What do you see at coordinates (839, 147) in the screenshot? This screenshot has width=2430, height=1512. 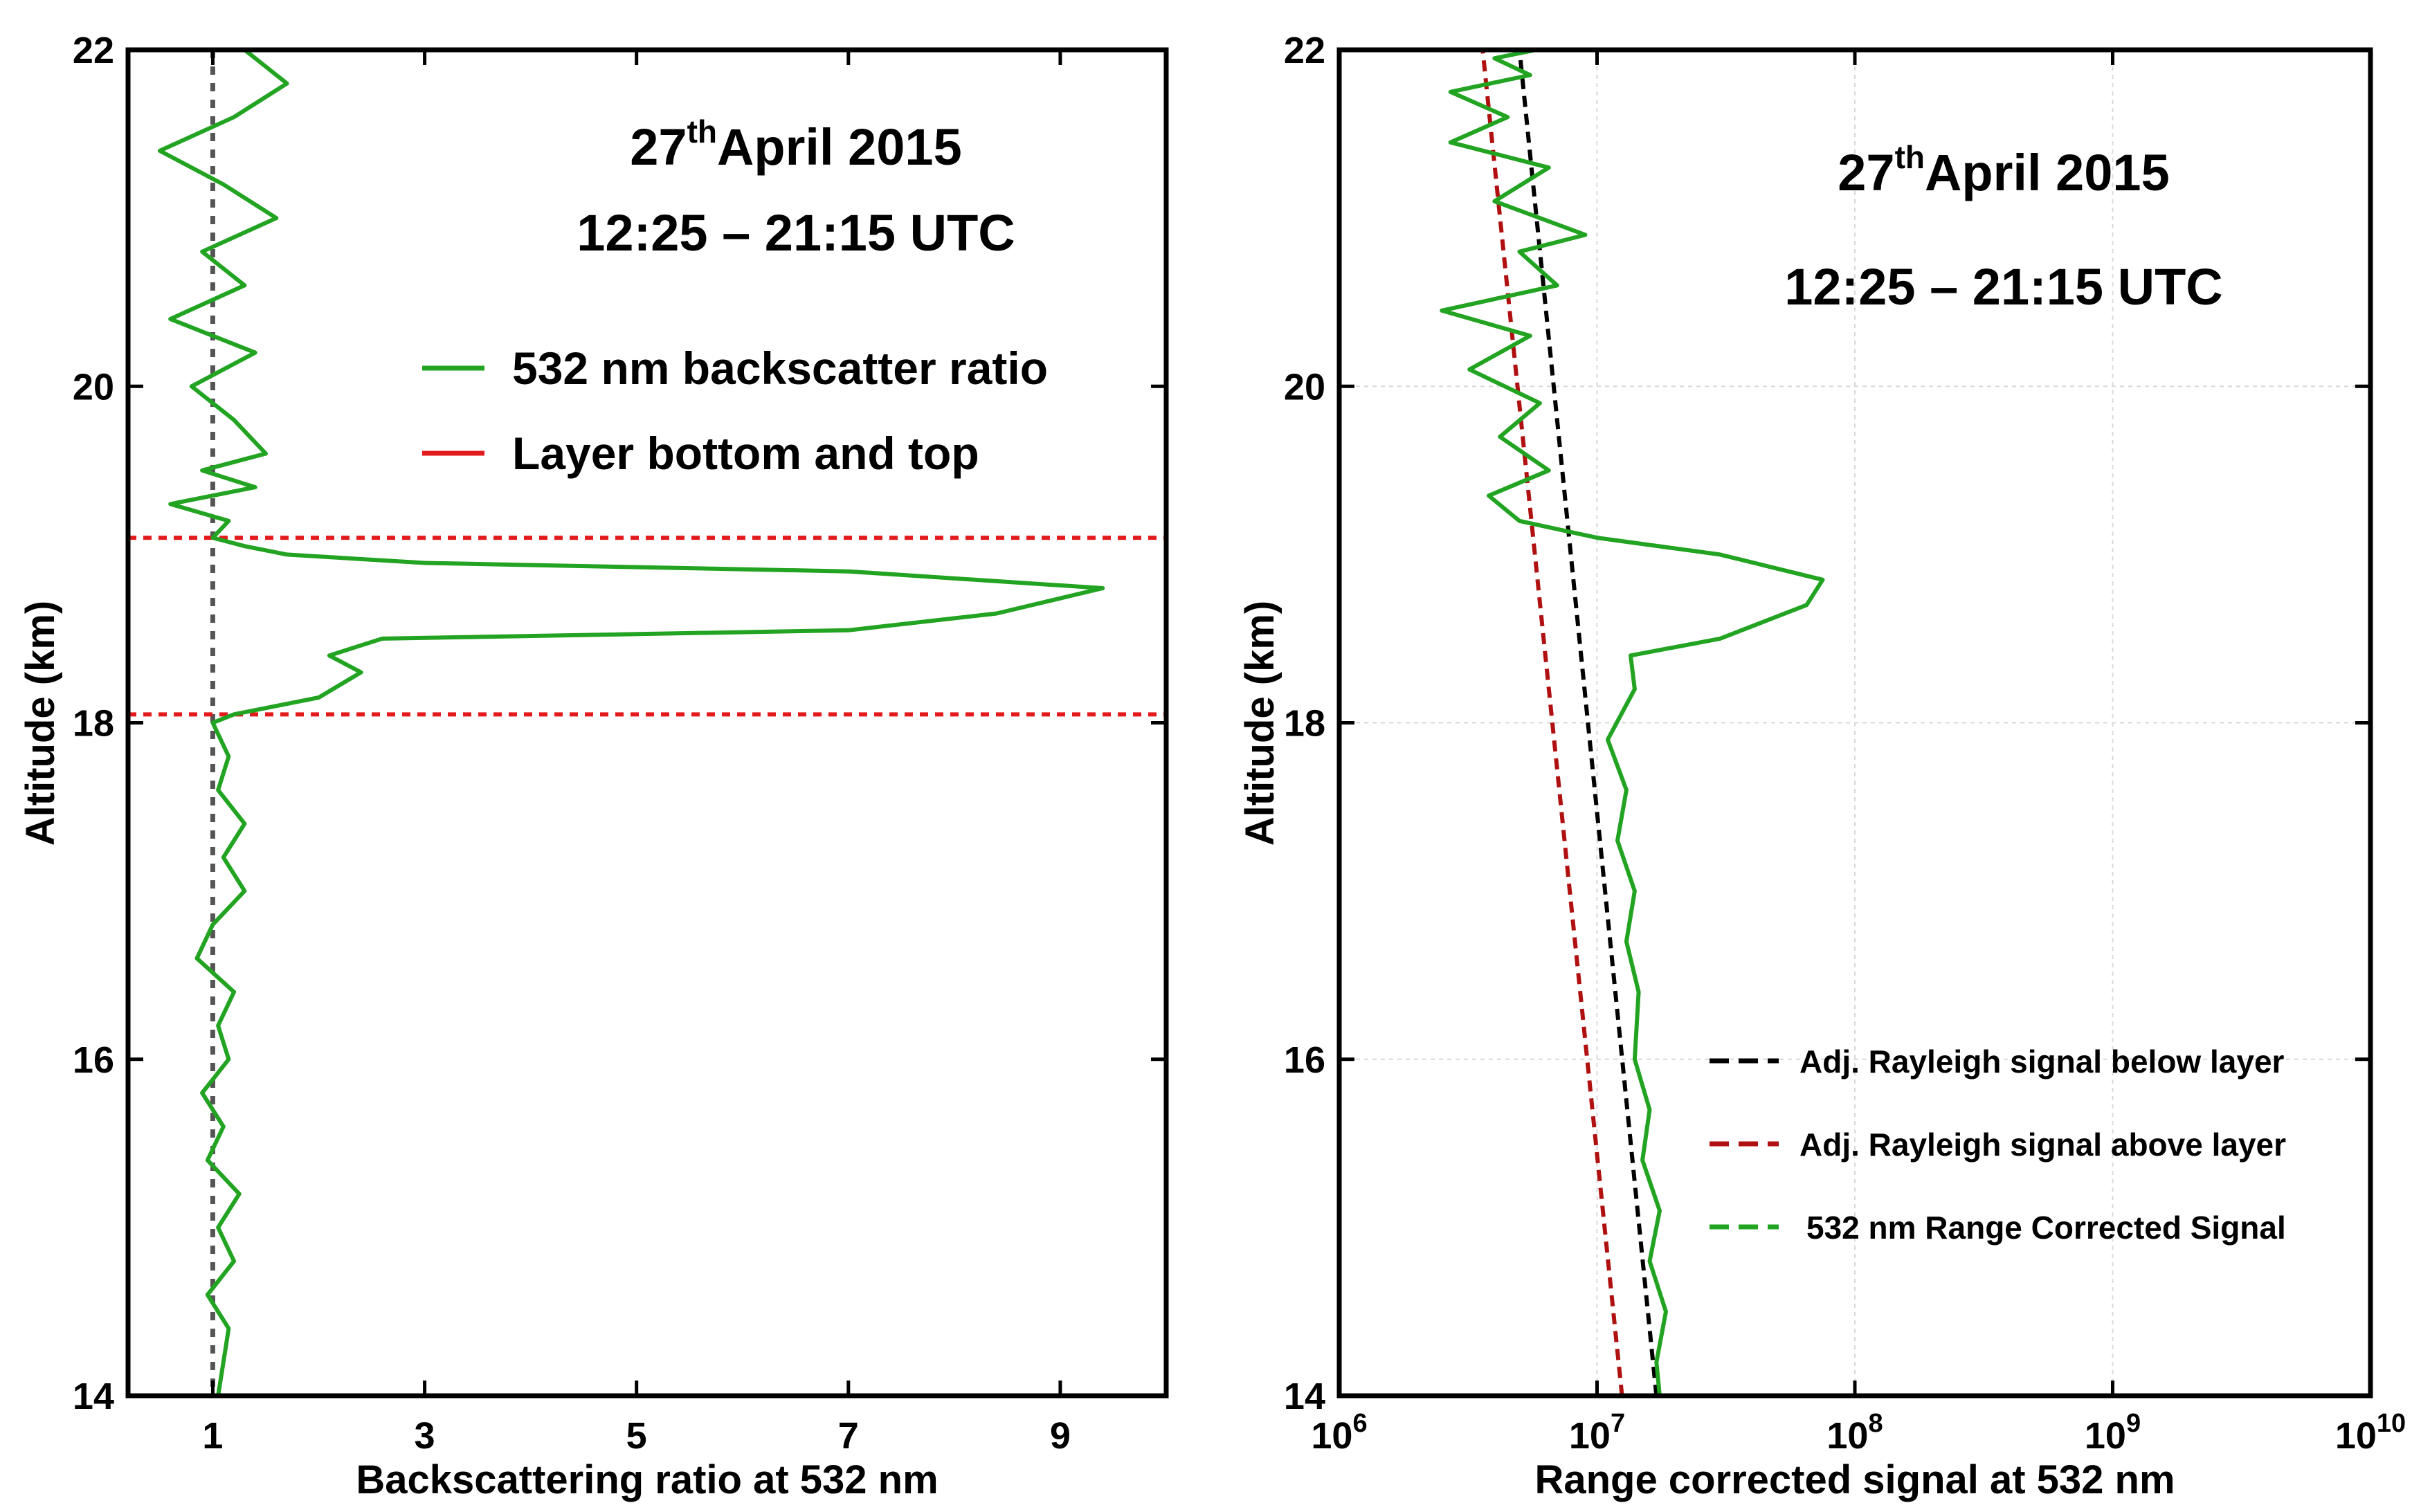 I see `left-title-rest: April 2015` at bounding box center [839, 147].